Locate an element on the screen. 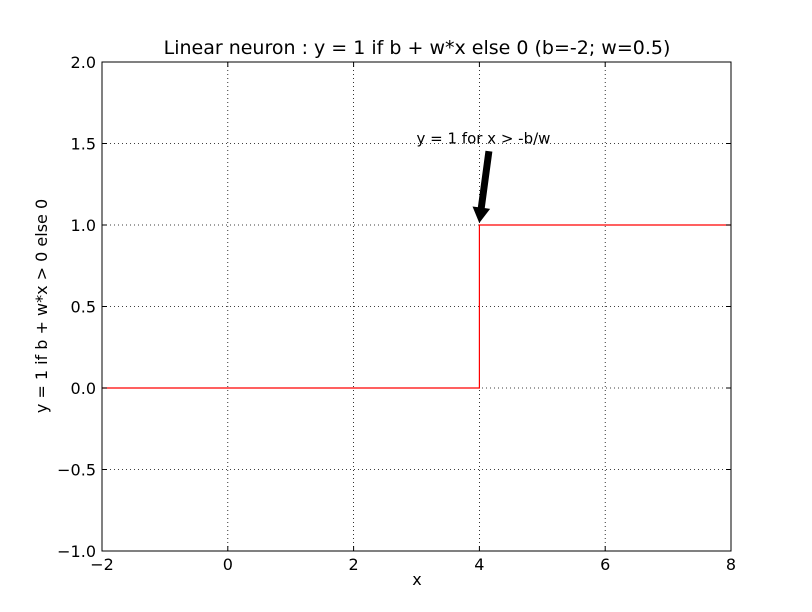 This screenshot has height=612, width=812. x-tick-label: 2 is located at coordinates (354, 564).